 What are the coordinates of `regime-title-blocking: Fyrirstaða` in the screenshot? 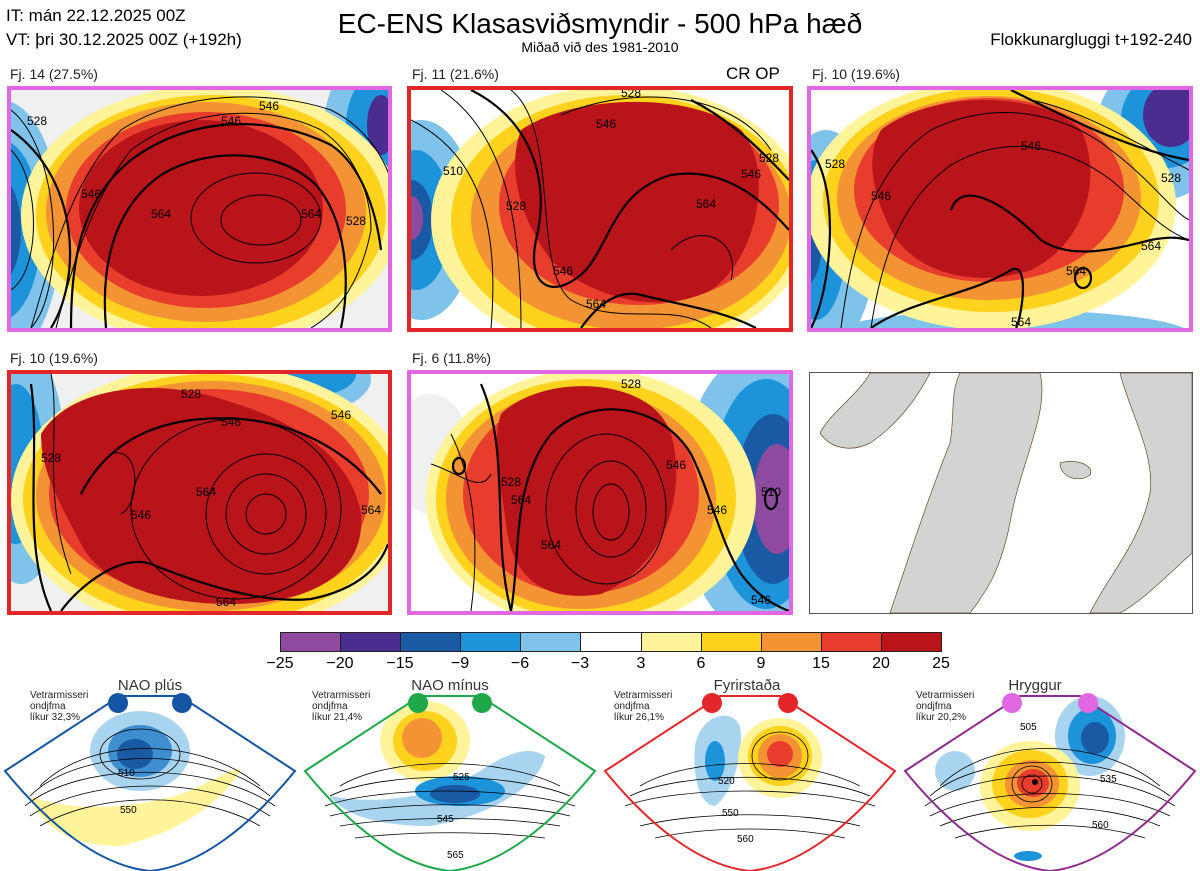 It's located at (747, 685).